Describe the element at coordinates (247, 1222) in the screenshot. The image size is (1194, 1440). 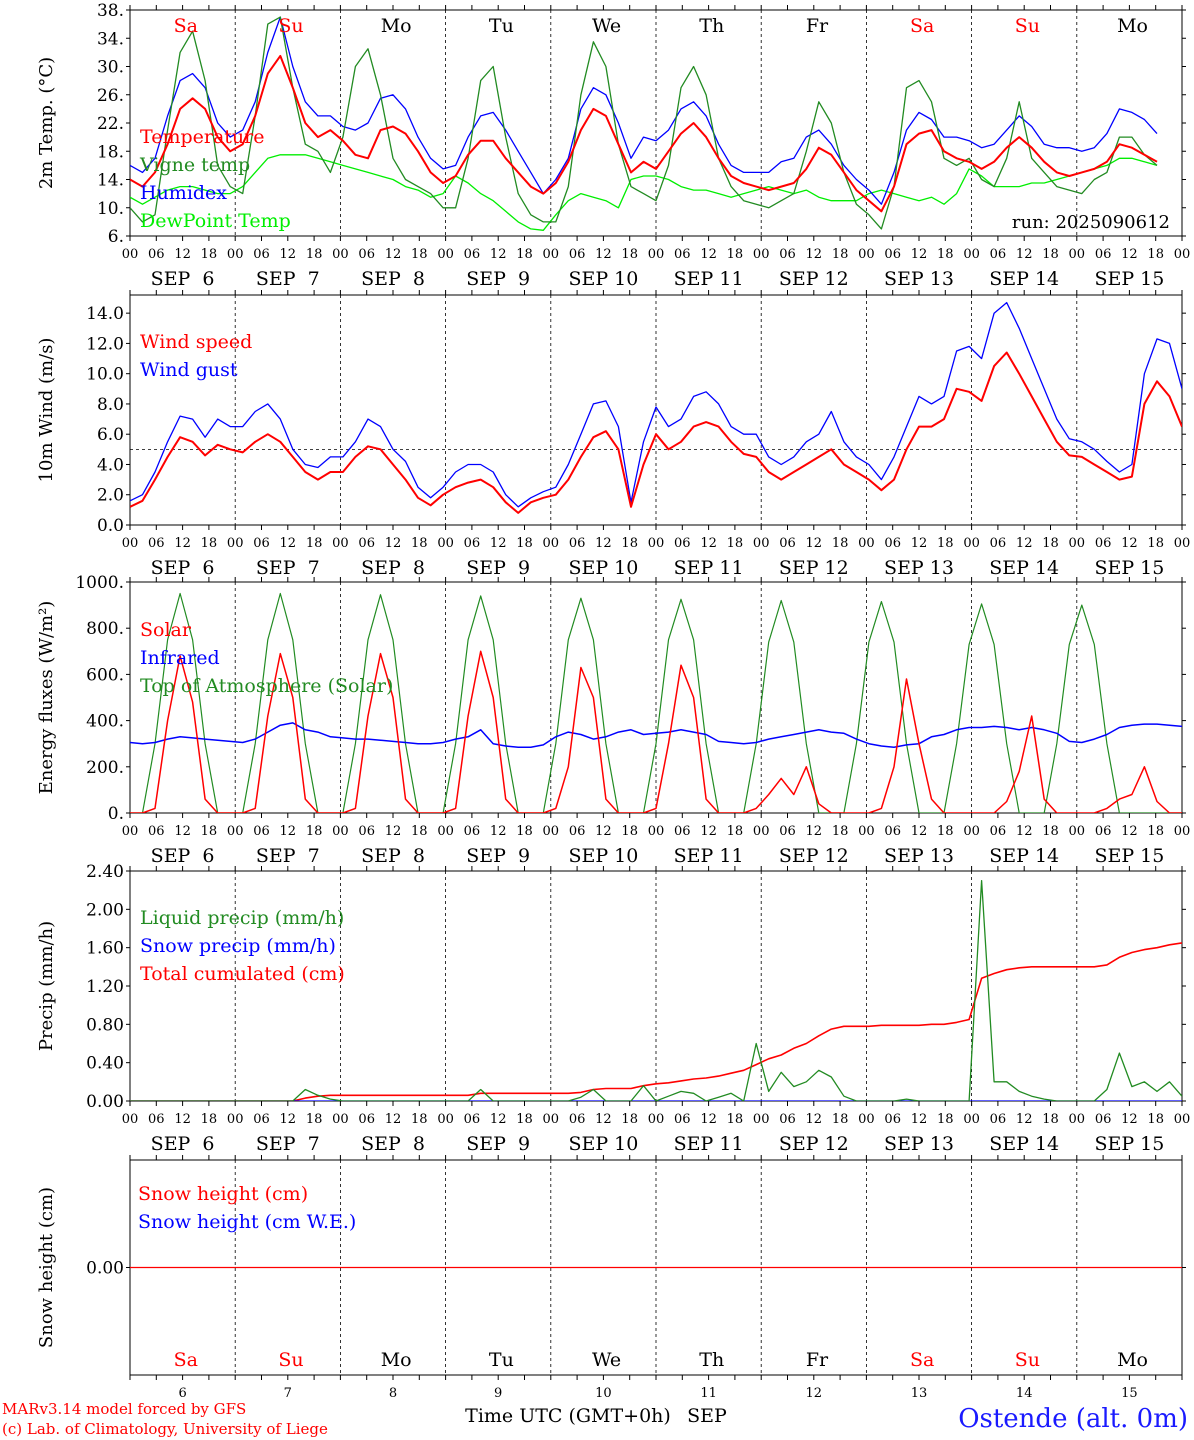
I see `legend-entry: Snow height (cm W.E.)` at that location.